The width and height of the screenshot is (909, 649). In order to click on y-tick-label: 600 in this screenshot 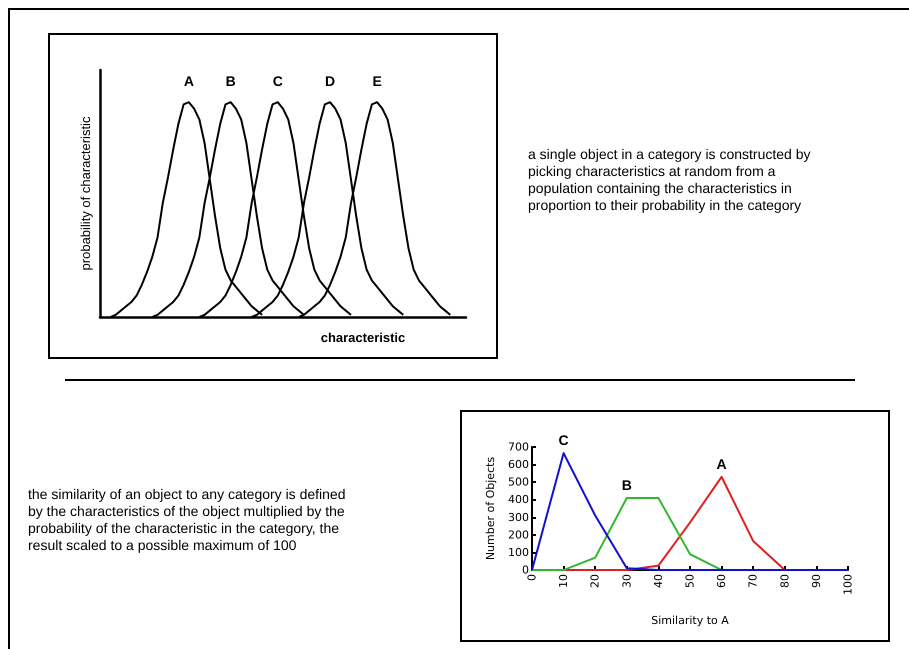, I will do `click(518, 465)`.